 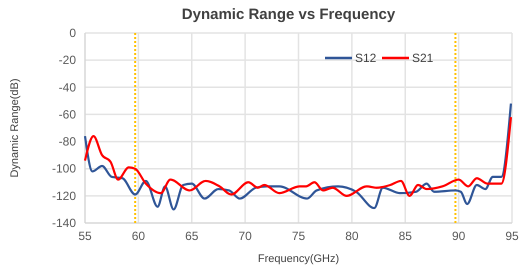 What do you see at coordinates (67, 60) in the screenshot?
I see `y-tick-label: -20` at bounding box center [67, 60].